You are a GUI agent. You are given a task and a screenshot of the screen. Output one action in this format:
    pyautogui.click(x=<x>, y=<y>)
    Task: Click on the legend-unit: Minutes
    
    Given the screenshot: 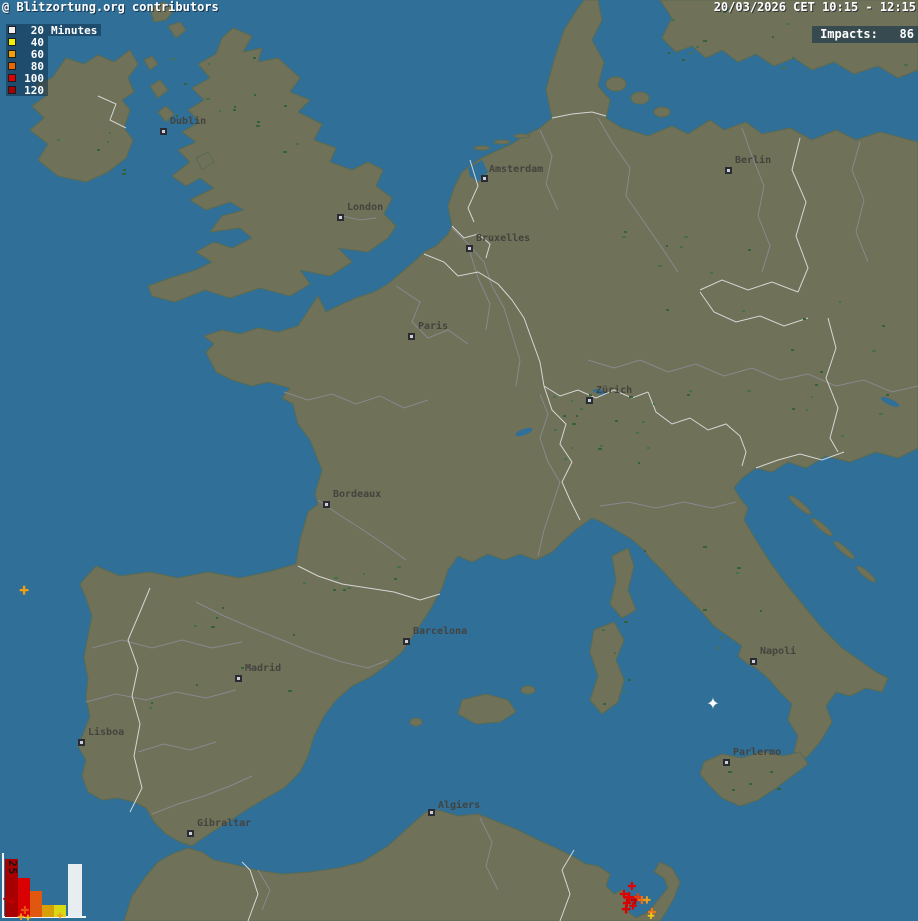 What is the action you would take?
    pyautogui.click(x=74, y=30)
    